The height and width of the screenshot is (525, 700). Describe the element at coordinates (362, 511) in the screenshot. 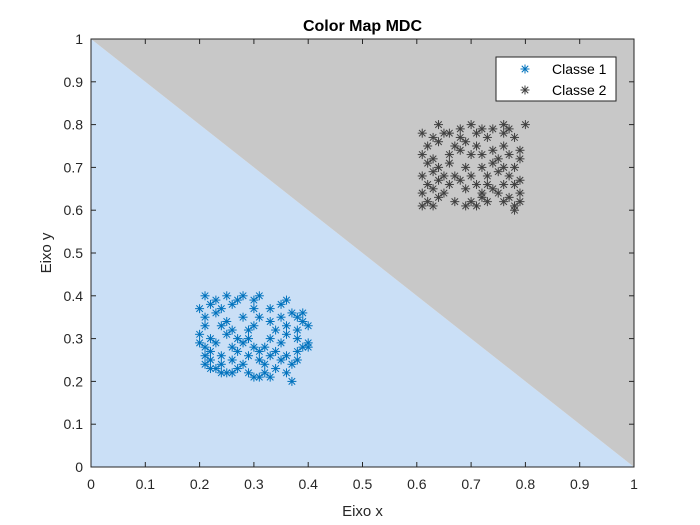

I see `x-axis-label: Eixo x` at that location.